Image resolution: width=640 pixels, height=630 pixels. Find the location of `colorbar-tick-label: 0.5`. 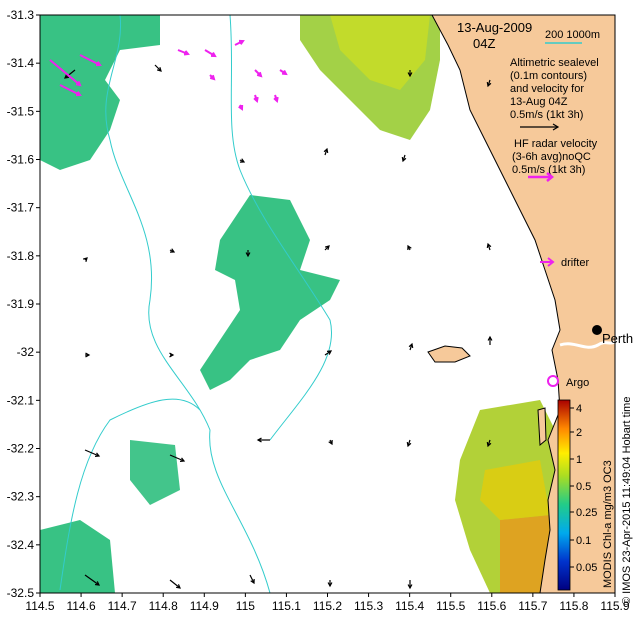

colorbar-tick-label: 0.5 is located at coordinates (583, 487).